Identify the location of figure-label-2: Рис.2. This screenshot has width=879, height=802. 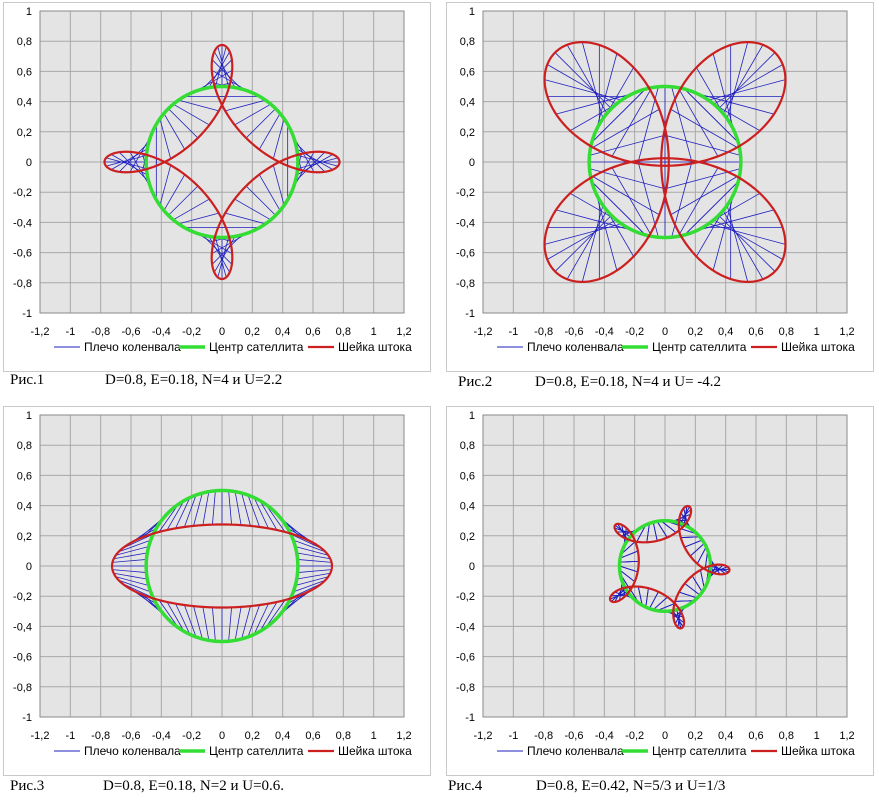
(475, 382).